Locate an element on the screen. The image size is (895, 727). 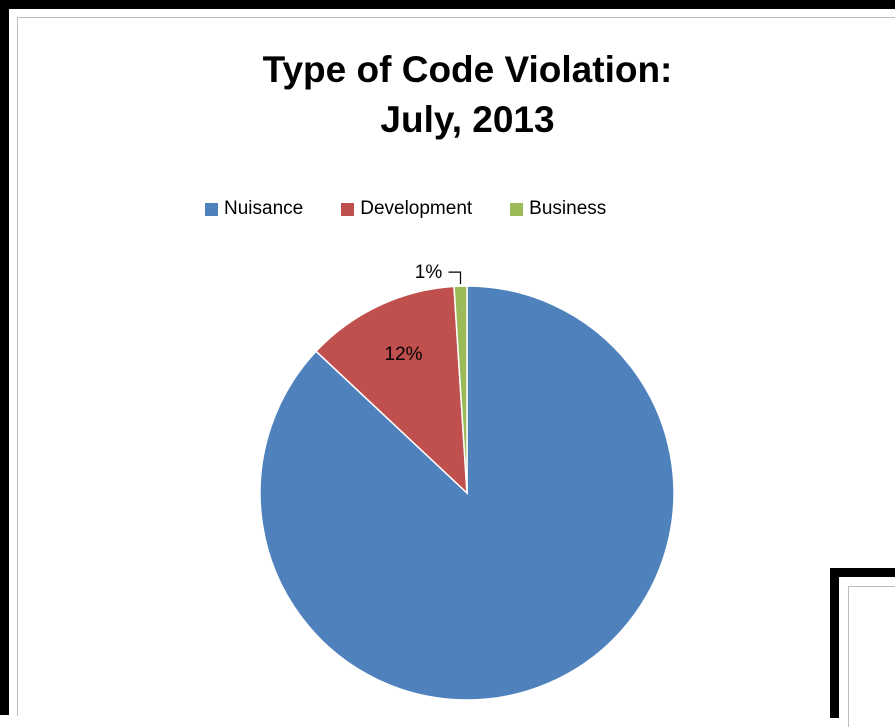
legend-item-business: Business is located at coordinates (558, 209).